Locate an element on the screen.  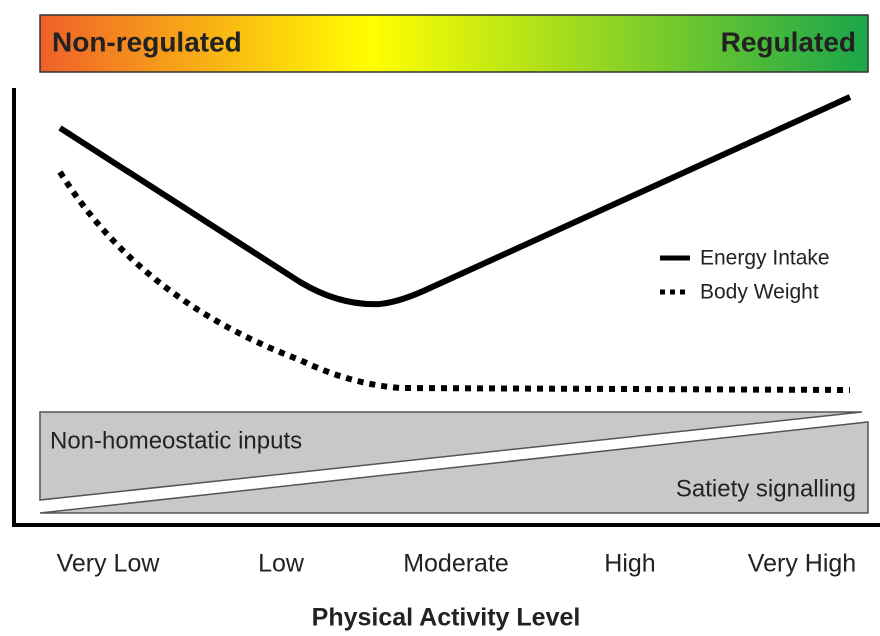
upper-panel is located at coordinates (451, 456).